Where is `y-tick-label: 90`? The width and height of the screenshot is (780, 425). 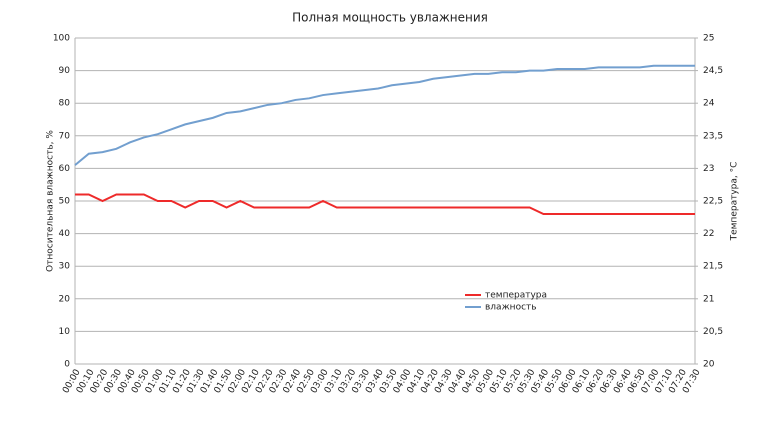
y-tick-label: 90 is located at coordinates (65, 71).